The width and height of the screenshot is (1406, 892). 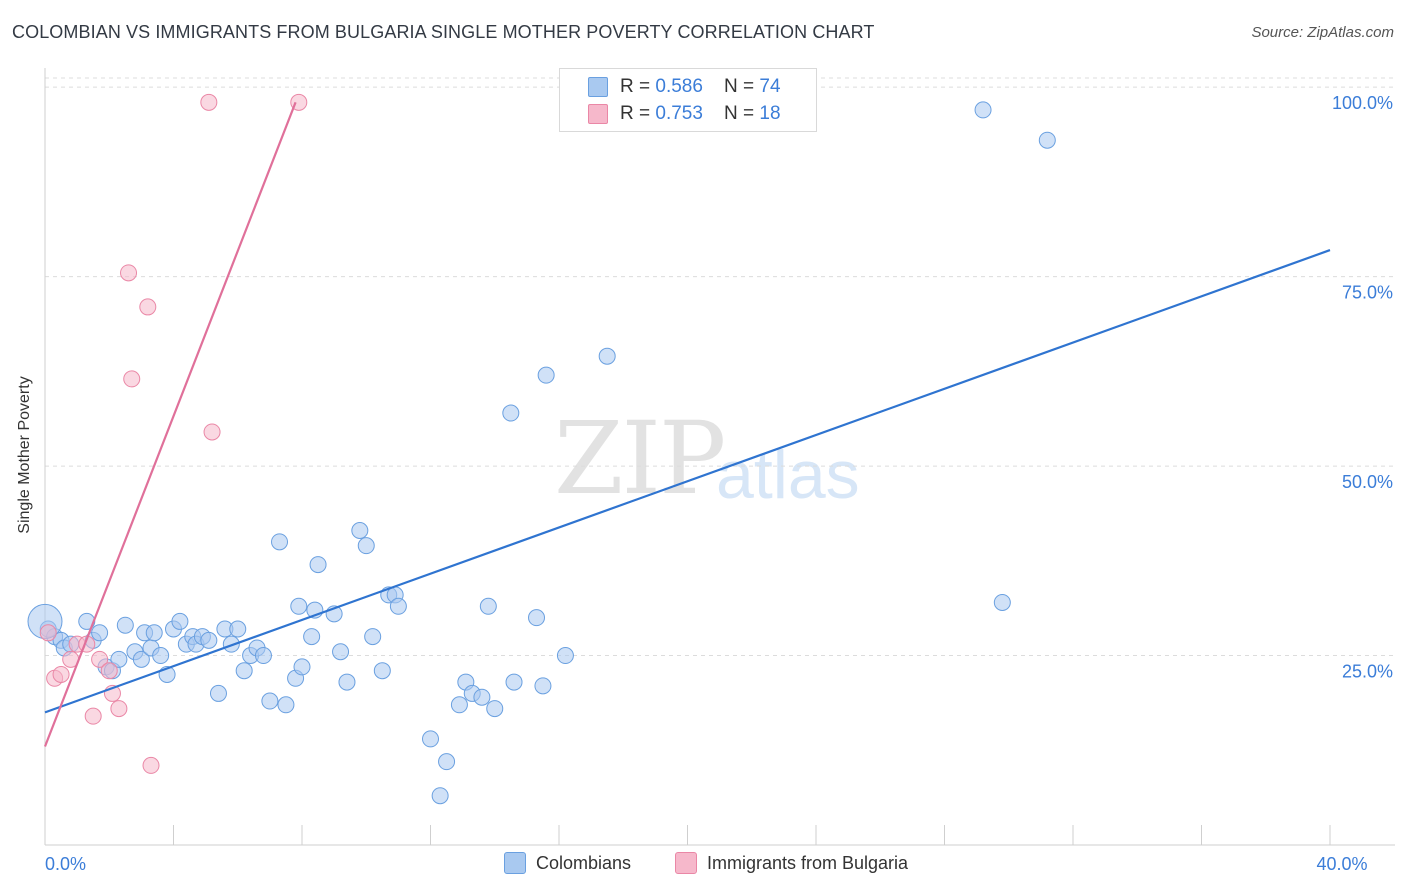 What do you see at coordinates (808, 862) in the screenshot?
I see `legend-label-bulgaria: Immigrants from Bulgaria` at bounding box center [808, 862].